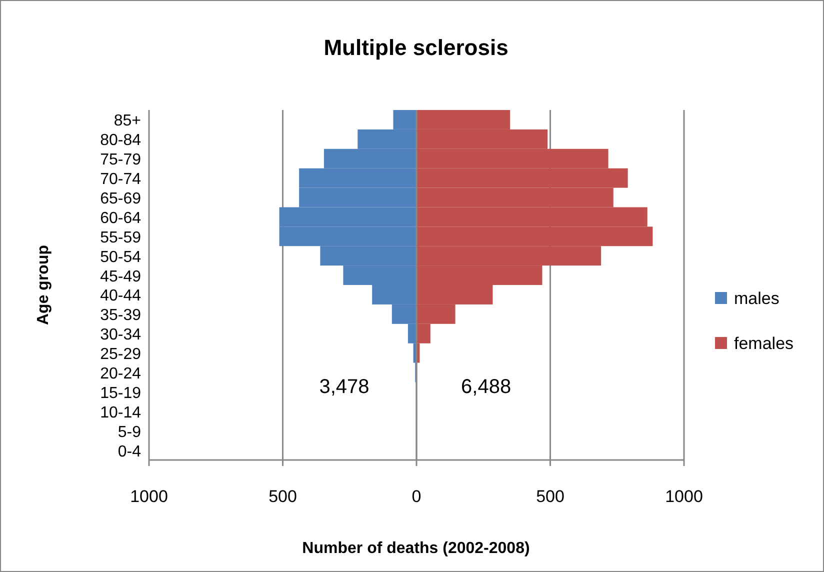 The height and width of the screenshot is (572, 824). What do you see at coordinates (757, 298) in the screenshot?
I see `legend-label: males` at bounding box center [757, 298].